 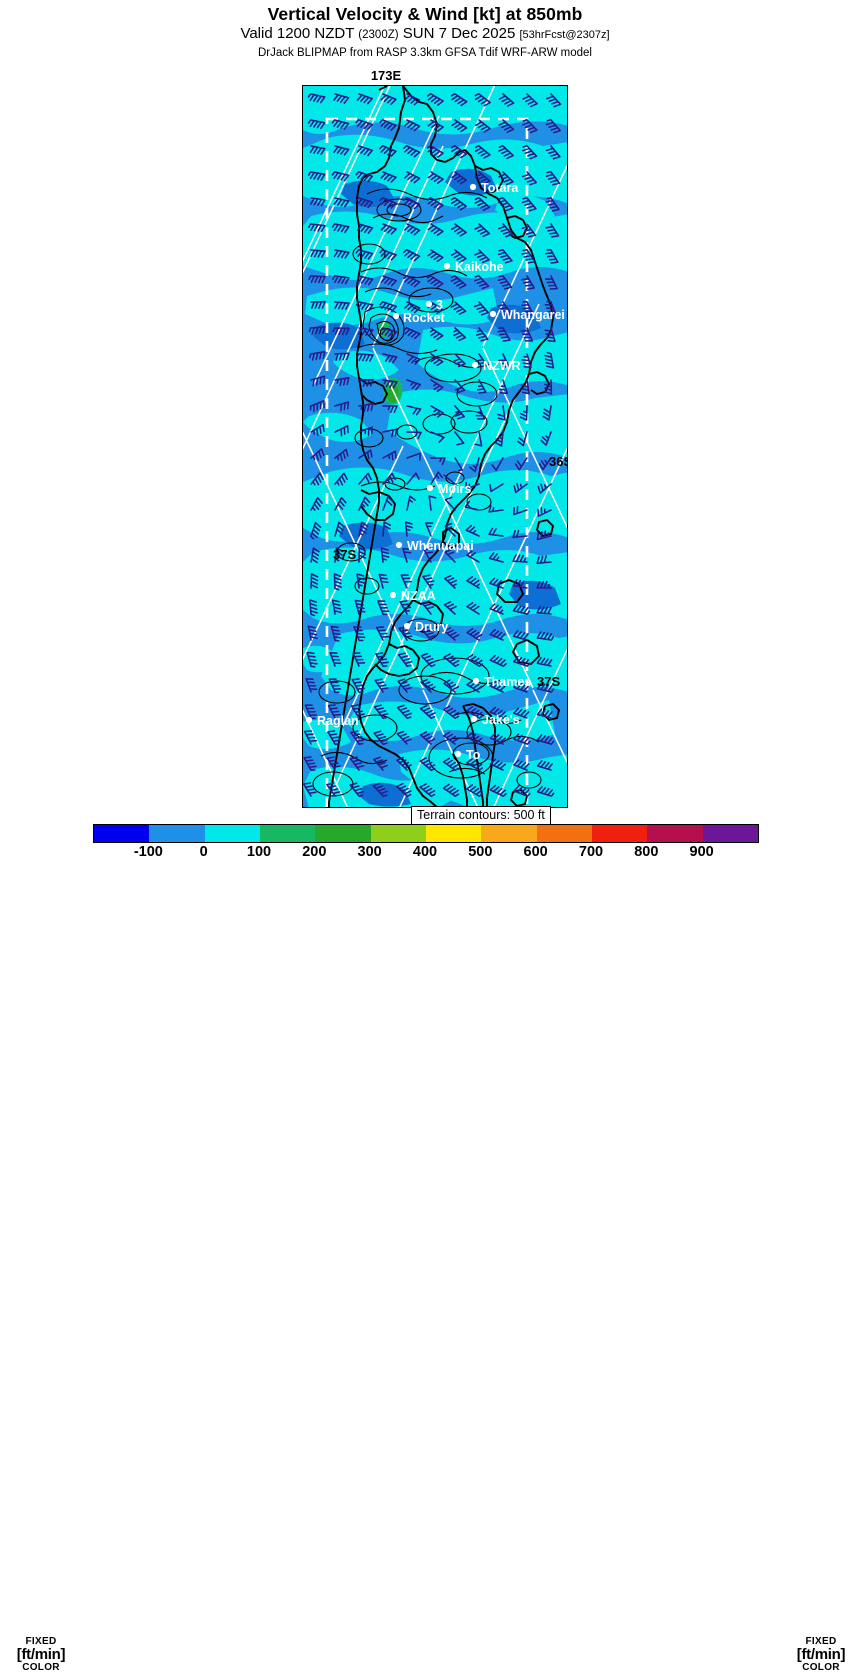 I want to click on graticule-label-173e-78: 173E, so click(x=386, y=75).